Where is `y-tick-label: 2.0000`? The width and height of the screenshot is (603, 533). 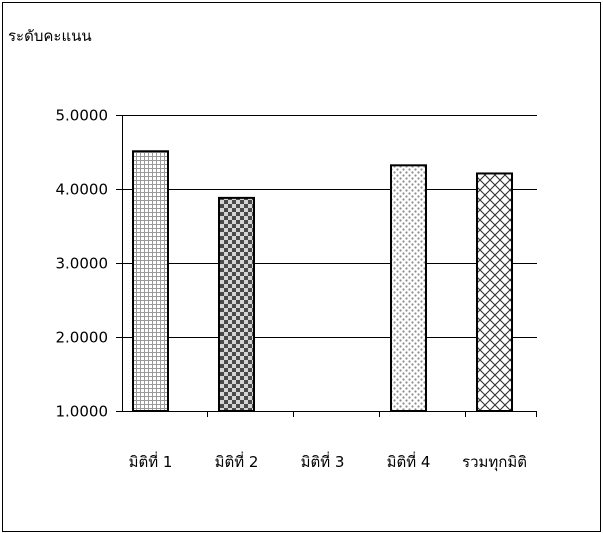 y-tick-label: 2.0000 is located at coordinates (82, 338).